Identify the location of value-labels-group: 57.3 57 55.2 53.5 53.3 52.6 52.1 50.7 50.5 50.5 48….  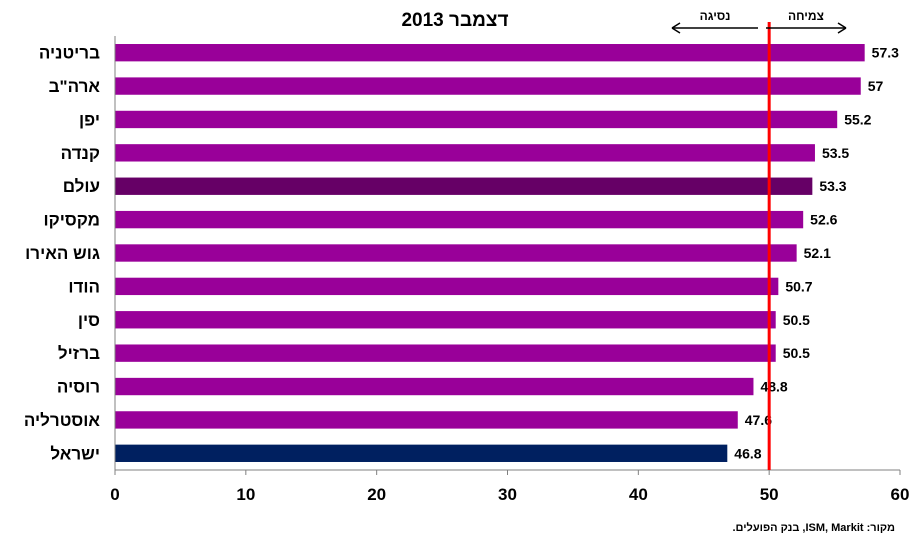
(816, 253).